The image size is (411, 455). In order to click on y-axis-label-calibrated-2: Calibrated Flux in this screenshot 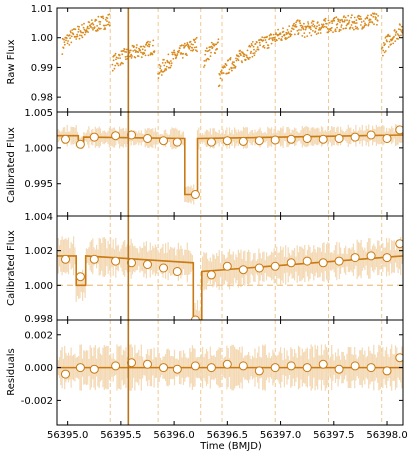, I will do `click(11, 268)`.